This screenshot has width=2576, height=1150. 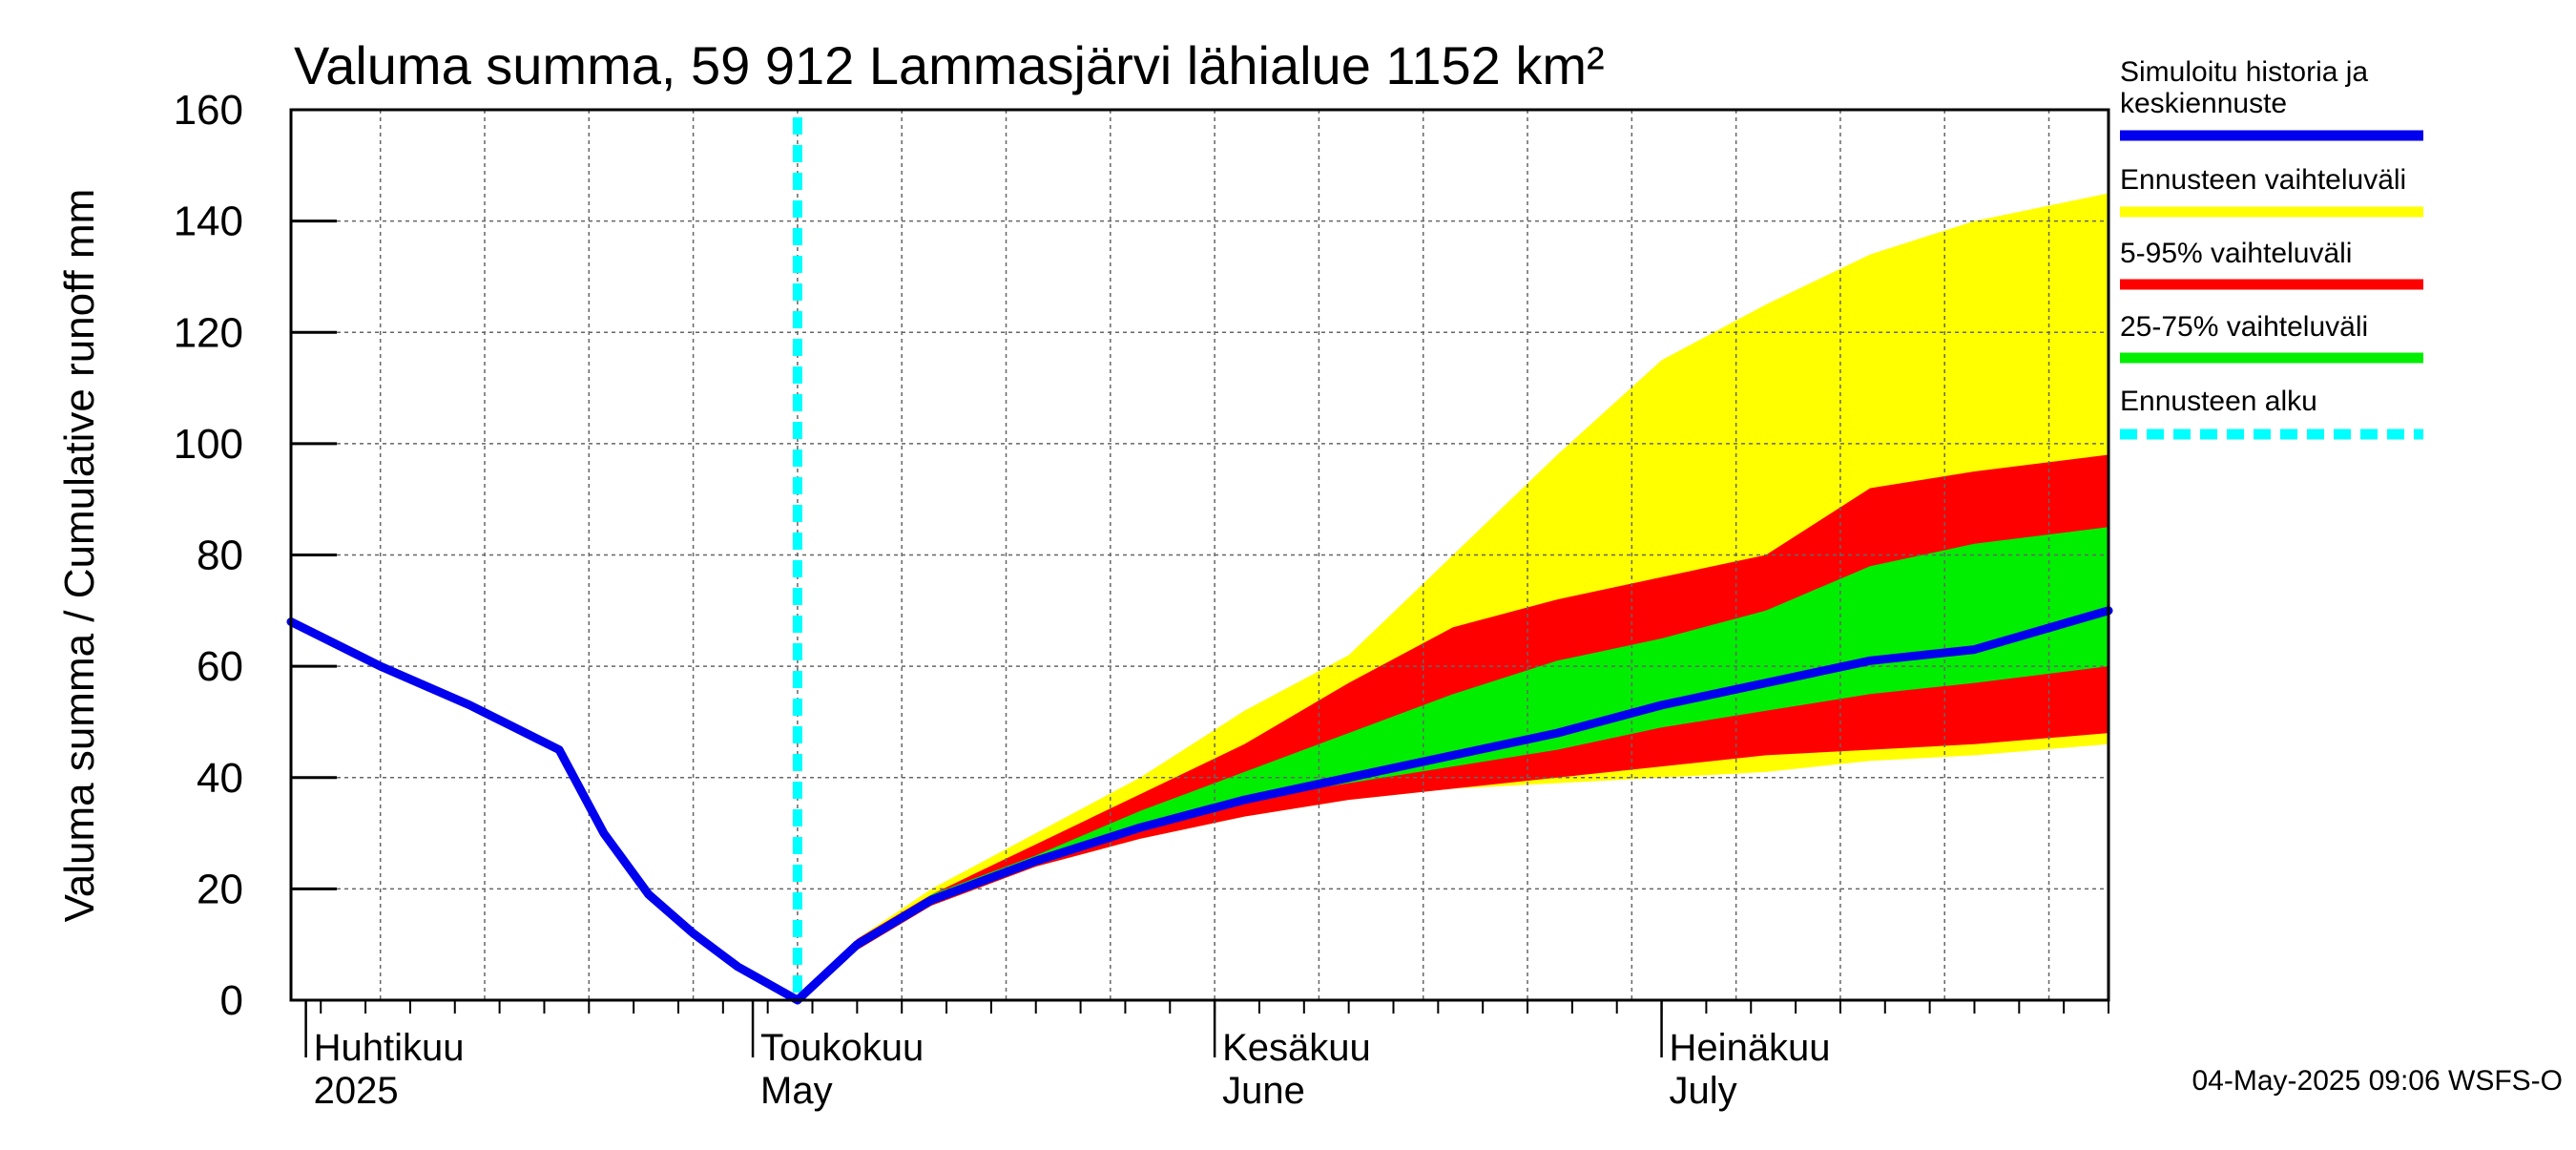 What do you see at coordinates (2218, 401) in the screenshot?
I see `legend-label: Ennusteen alku` at bounding box center [2218, 401].